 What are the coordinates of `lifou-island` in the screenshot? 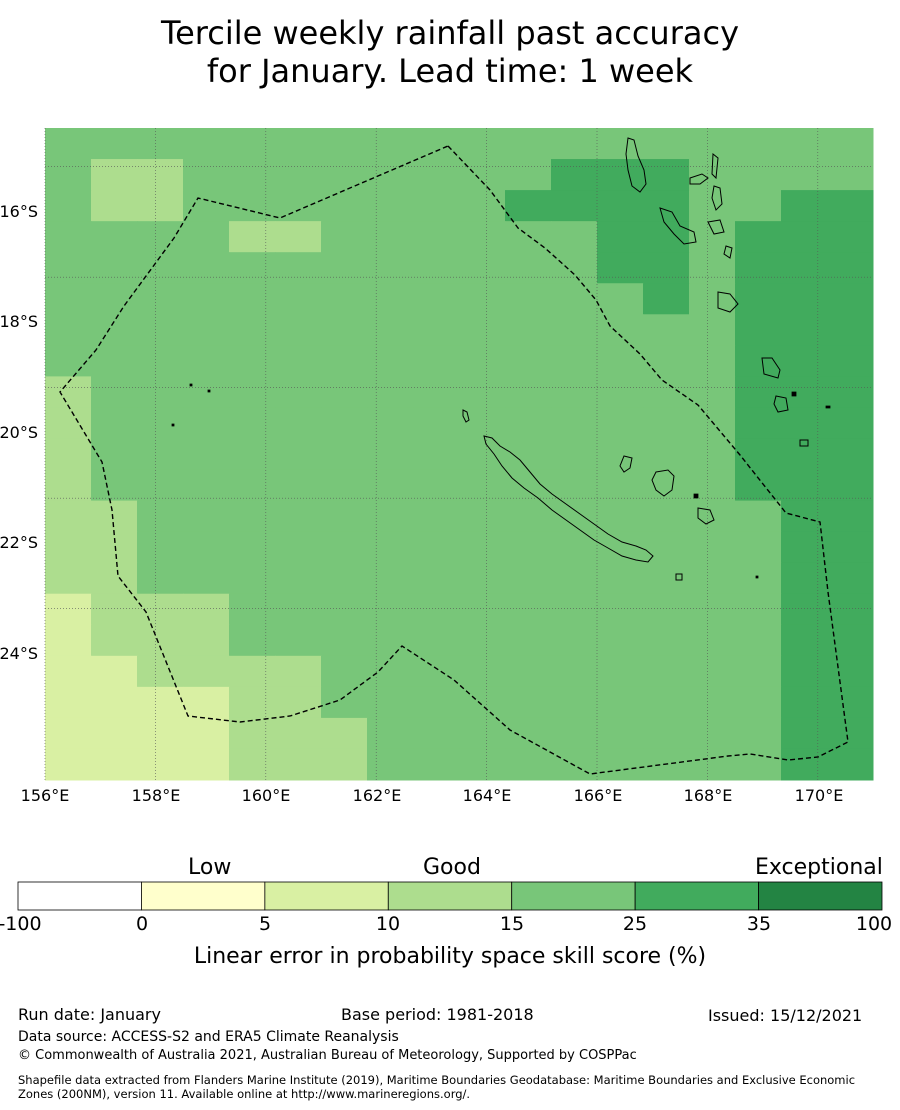 It's located at (663, 483).